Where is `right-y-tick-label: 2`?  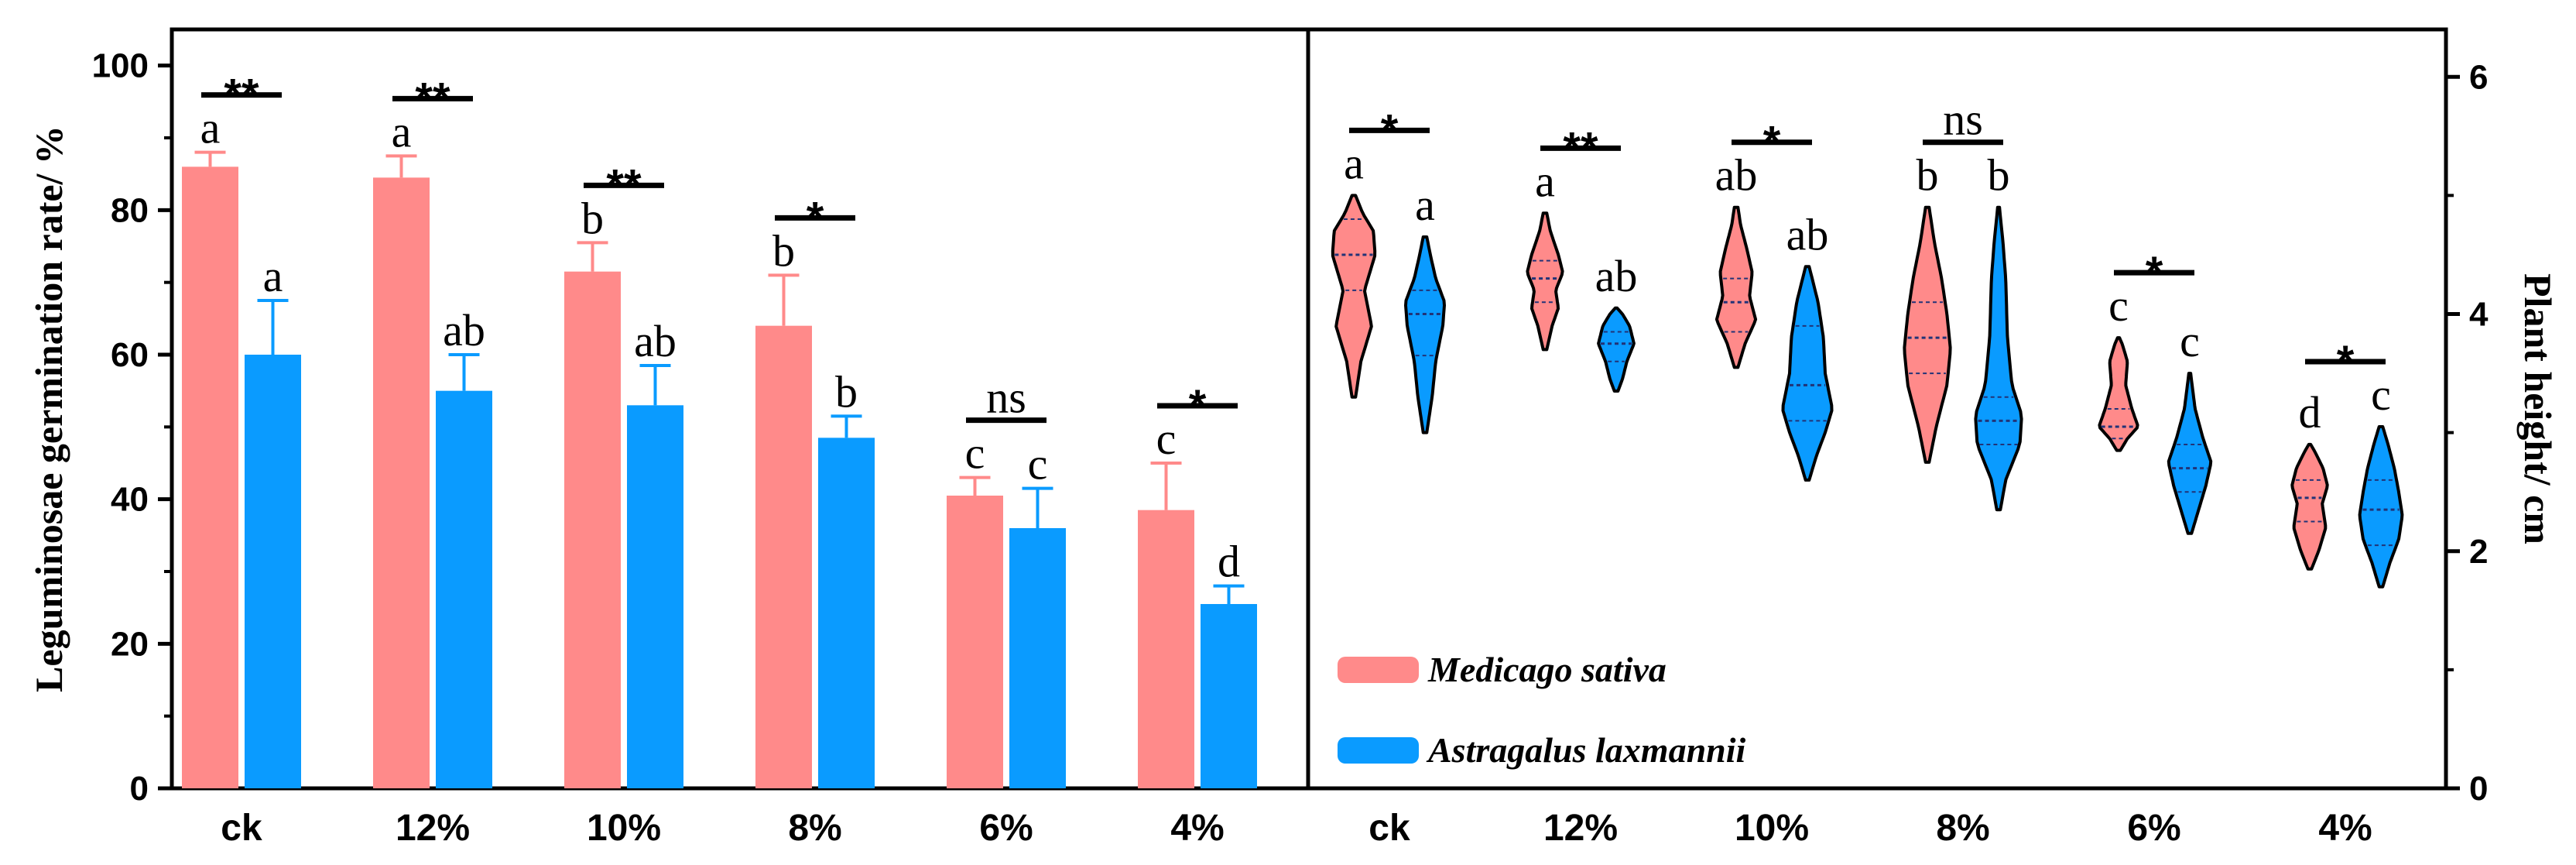 right-y-tick-label: 2 is located at coordinates (2479, 552).